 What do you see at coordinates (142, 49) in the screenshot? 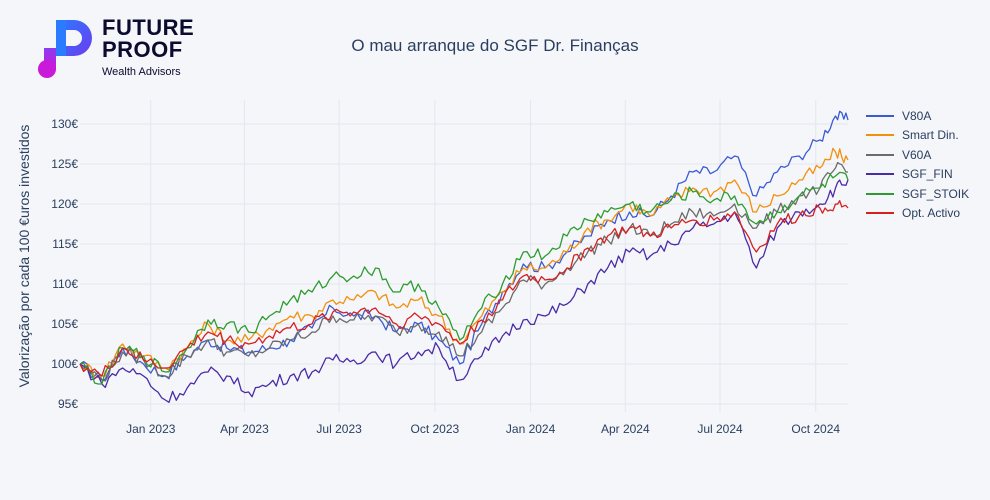
I see `logo-line-2: PROOF` at bounding box center [142, 49].